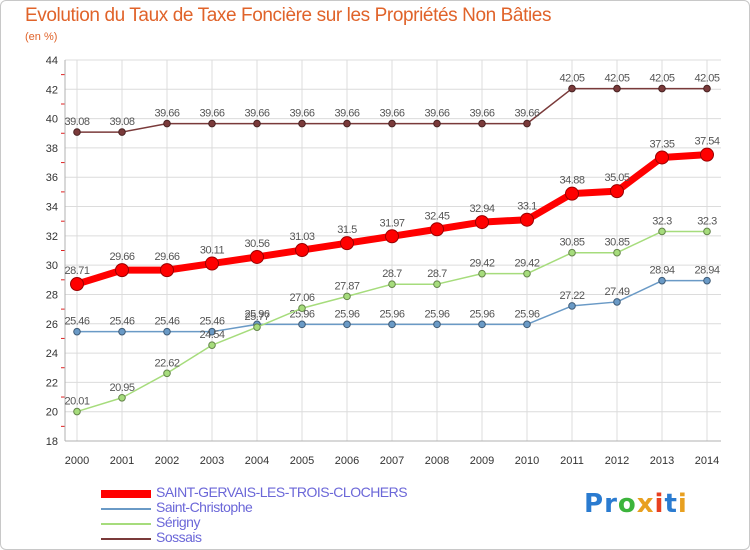 The height and width of the screenshot is (550, 750). What do you see at coordinates (437, 461) in the screenshot?
I see `x-tick-label: 2008` at bounding box center [437, 461].